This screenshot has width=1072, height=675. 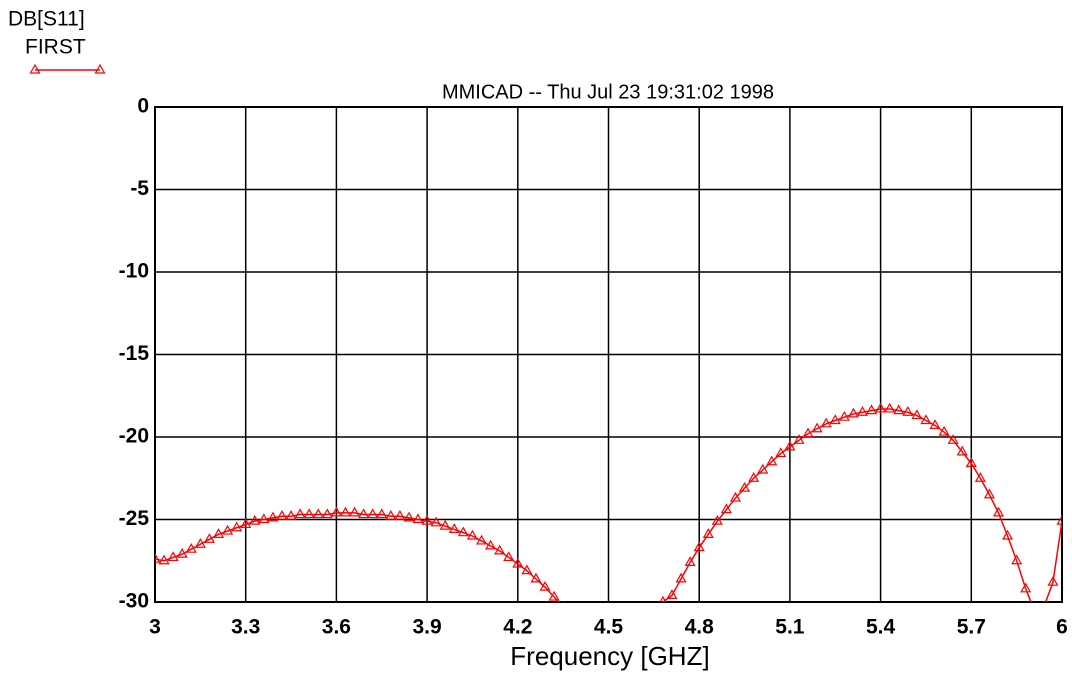 I want to click on x-tick-label: 4.8, so click(x=700, y=627).